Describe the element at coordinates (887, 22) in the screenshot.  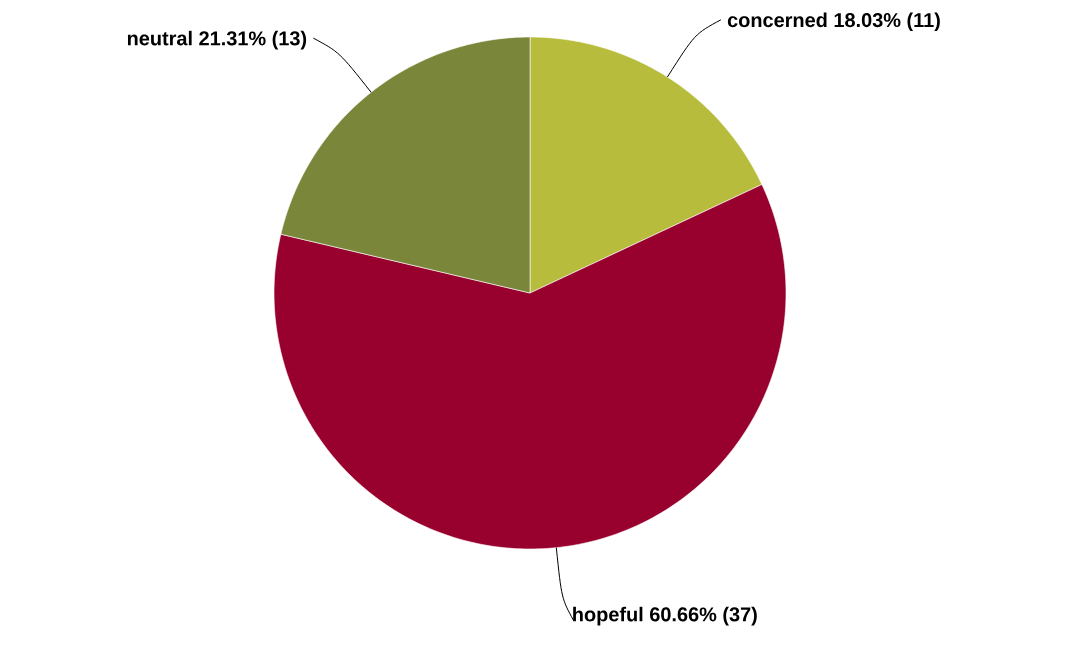
I see `data-label: 18.03% (11)` at that location.